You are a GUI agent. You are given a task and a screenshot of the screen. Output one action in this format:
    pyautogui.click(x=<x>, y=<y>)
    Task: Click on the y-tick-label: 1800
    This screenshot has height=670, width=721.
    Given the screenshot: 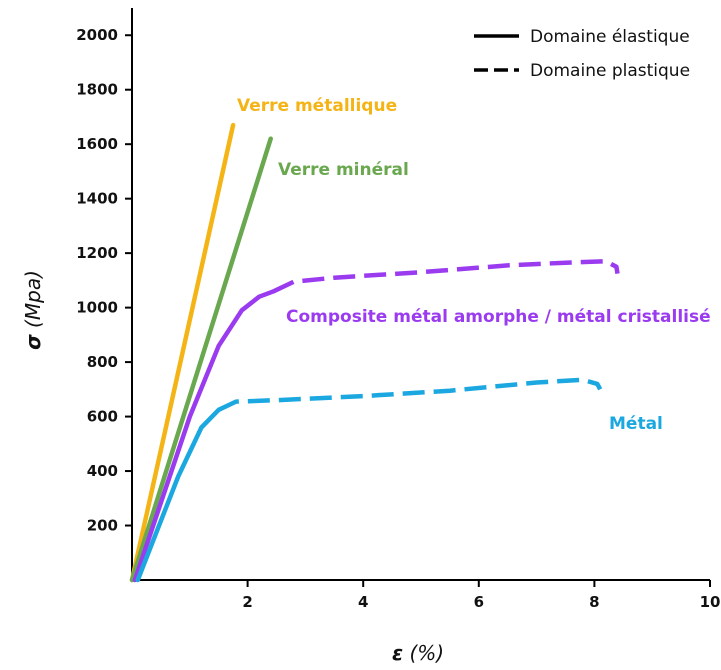 What is the action you would take?
    pyautogui.click(x=97, y=90)
    